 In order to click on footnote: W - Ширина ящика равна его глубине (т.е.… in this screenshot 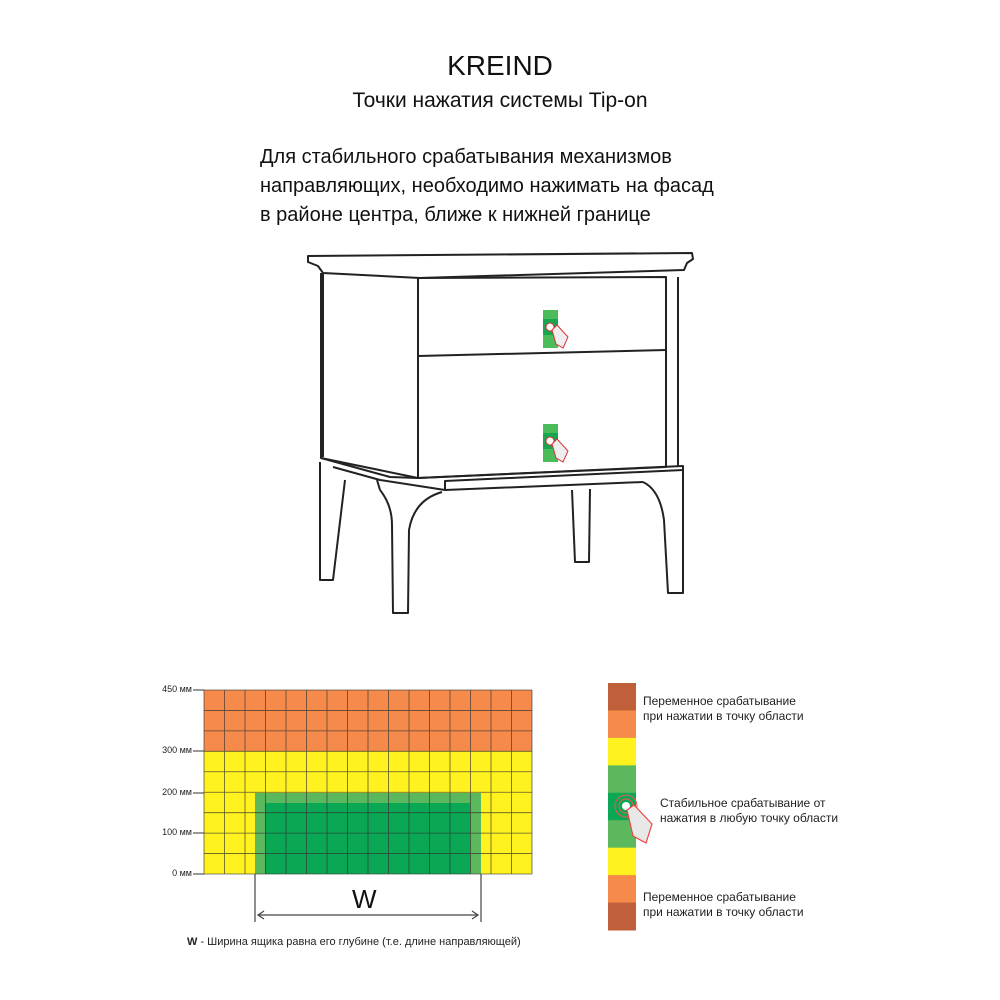, I will do `click(354, 942)`.